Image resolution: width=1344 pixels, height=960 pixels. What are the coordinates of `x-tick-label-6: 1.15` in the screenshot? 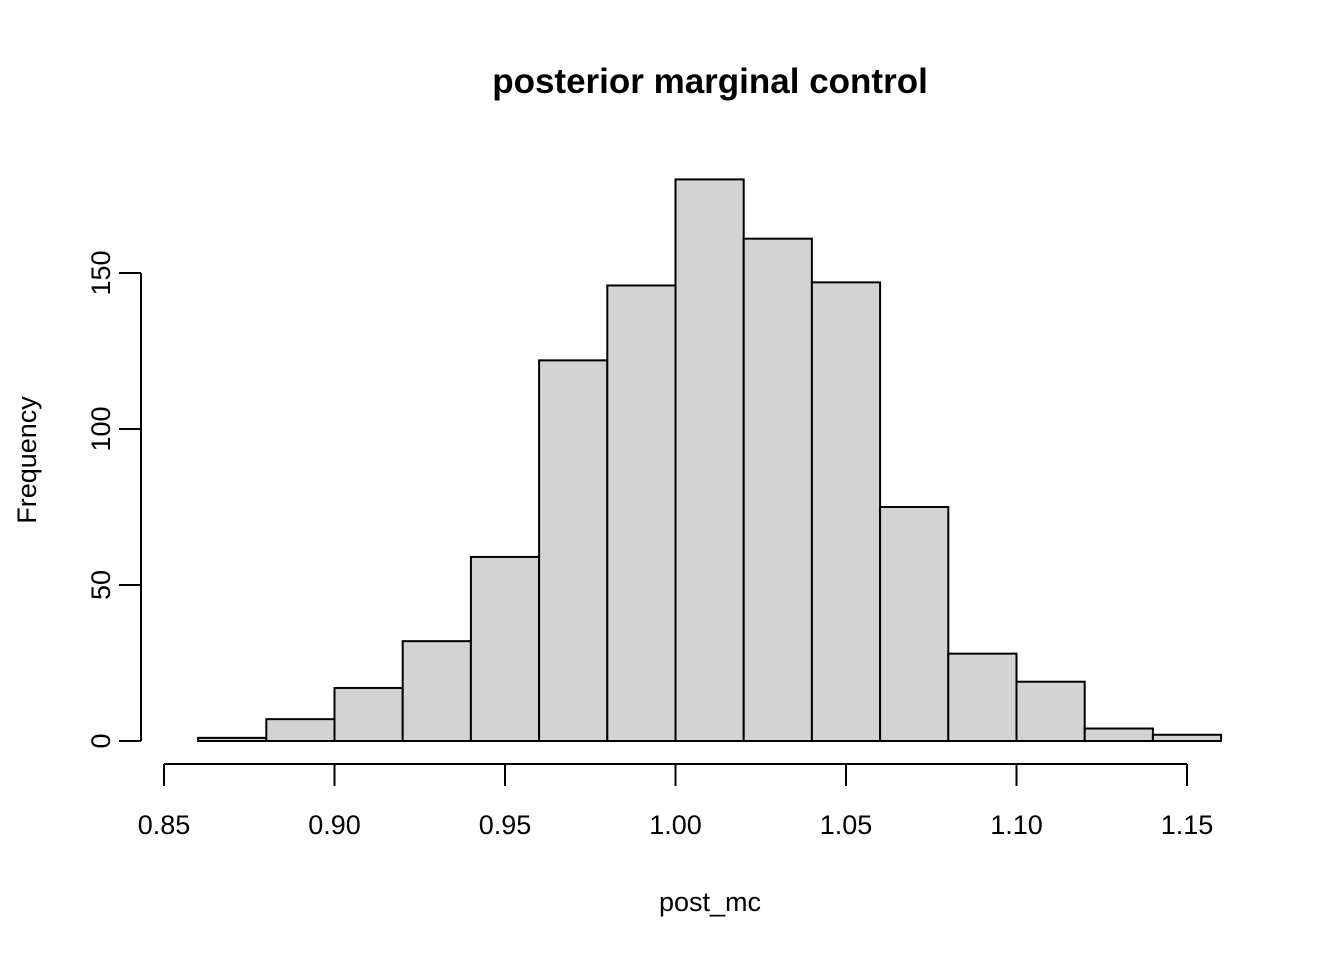 It's located at (1187, 825).